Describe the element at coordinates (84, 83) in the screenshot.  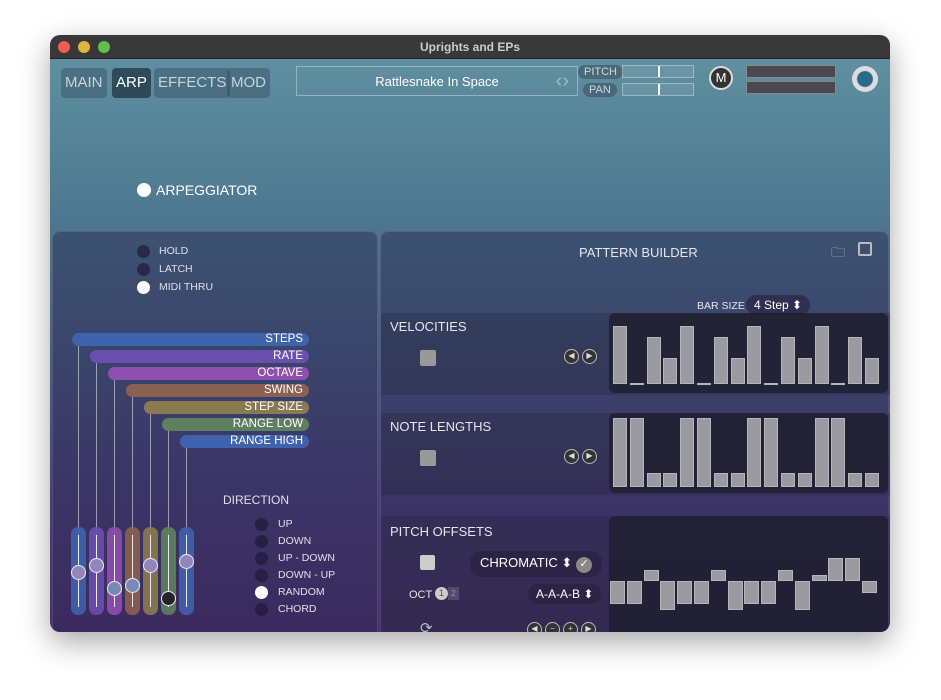
I see `tab-main: MAIN` at that location.